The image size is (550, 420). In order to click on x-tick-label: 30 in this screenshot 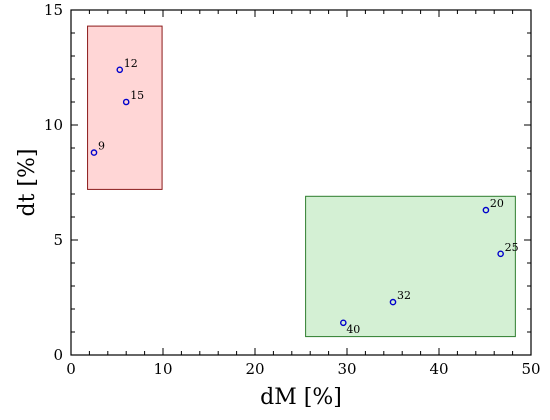, I will do `click(346, 369)`.